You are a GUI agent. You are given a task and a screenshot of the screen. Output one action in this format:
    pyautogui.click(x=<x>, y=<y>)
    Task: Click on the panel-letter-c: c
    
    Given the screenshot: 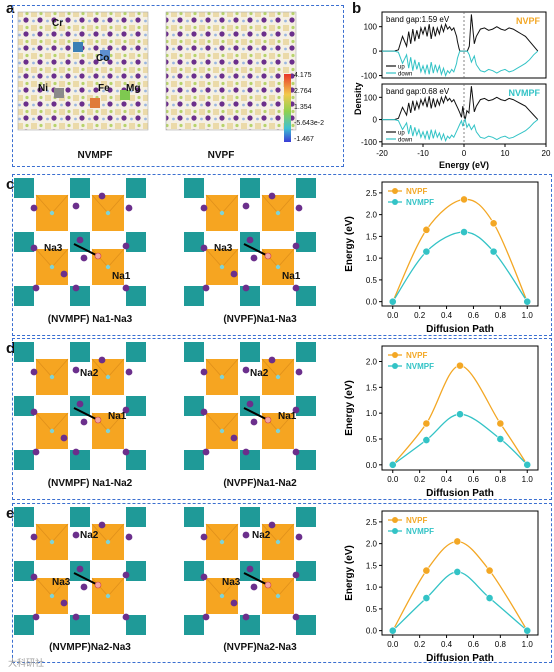 What is the action you would take?
    pyautogui.click(x=10, y=184)
    